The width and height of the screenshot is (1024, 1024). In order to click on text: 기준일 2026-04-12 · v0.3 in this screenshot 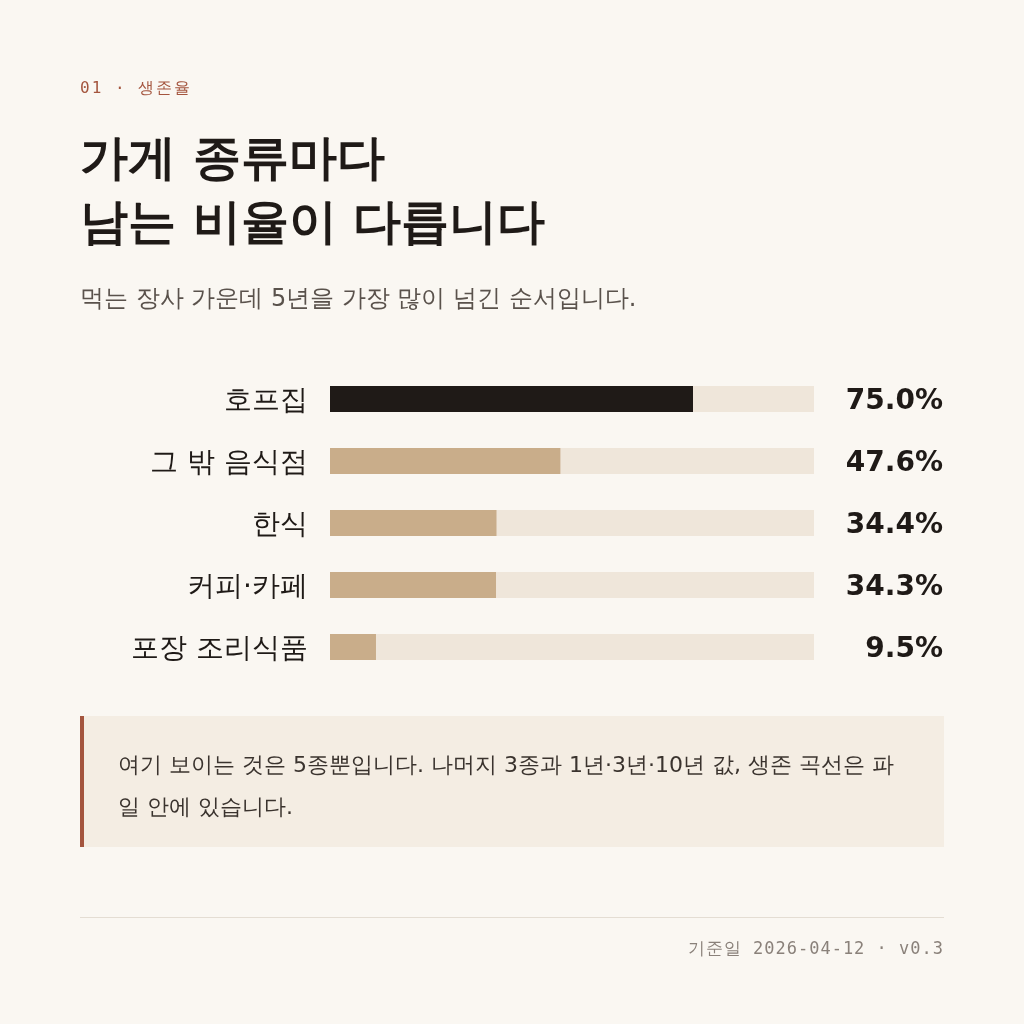, I will do `click(815, 948)`.